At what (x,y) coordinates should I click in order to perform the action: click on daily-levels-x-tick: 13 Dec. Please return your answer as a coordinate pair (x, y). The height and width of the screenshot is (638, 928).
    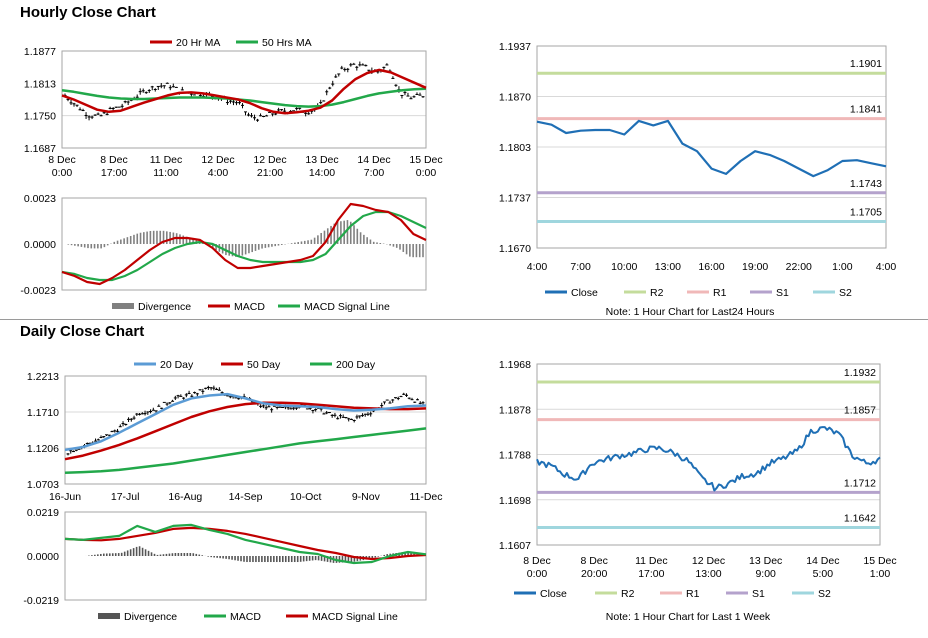
    Looking at the image, I should click on (765, 561).